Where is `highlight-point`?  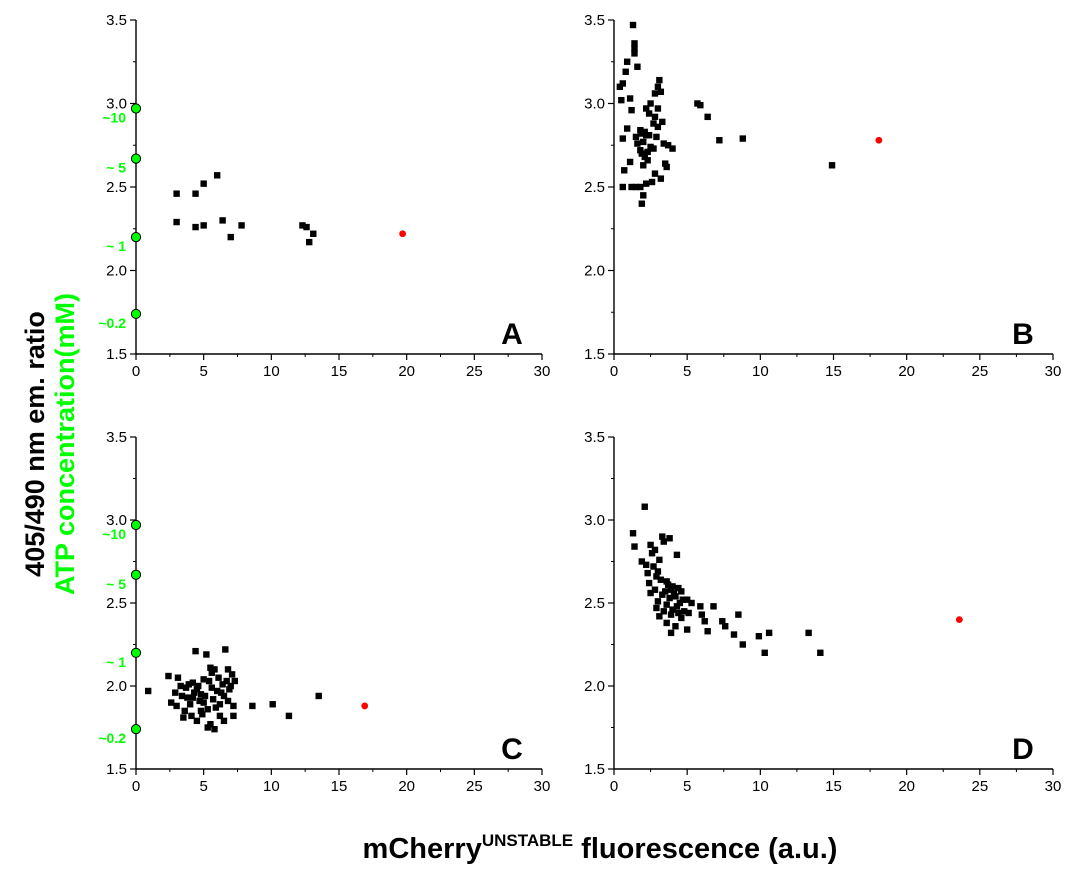 highlight-point is located at coordinates (959, 619).